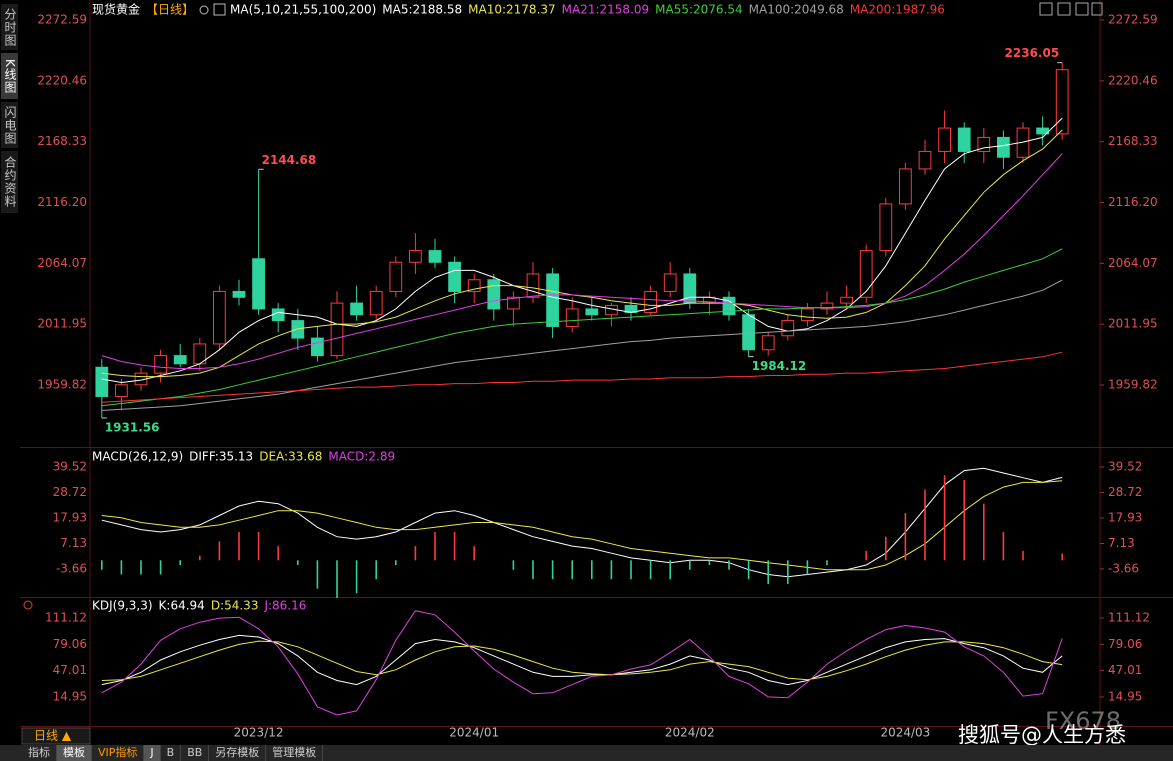 This screenshot has width=1173, height=761. What do you see at coordinates (303, 10) in the screenshot?
I see `indicator-label: MA(5,10,21,55,100,200)` at bounding box center [303, 10].